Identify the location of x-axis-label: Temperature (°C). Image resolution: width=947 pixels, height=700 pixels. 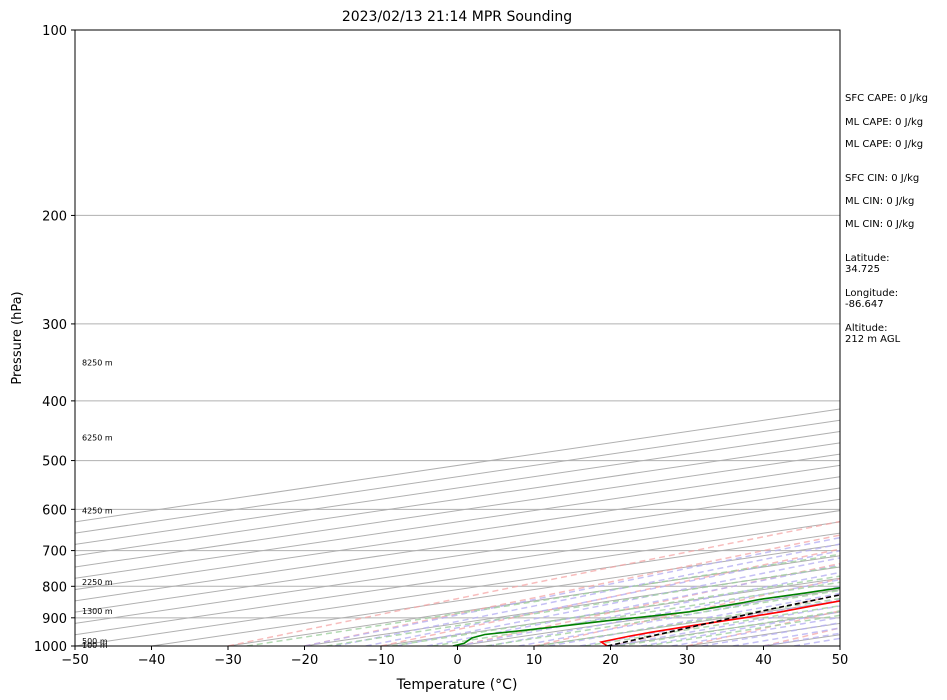
(457, 685).